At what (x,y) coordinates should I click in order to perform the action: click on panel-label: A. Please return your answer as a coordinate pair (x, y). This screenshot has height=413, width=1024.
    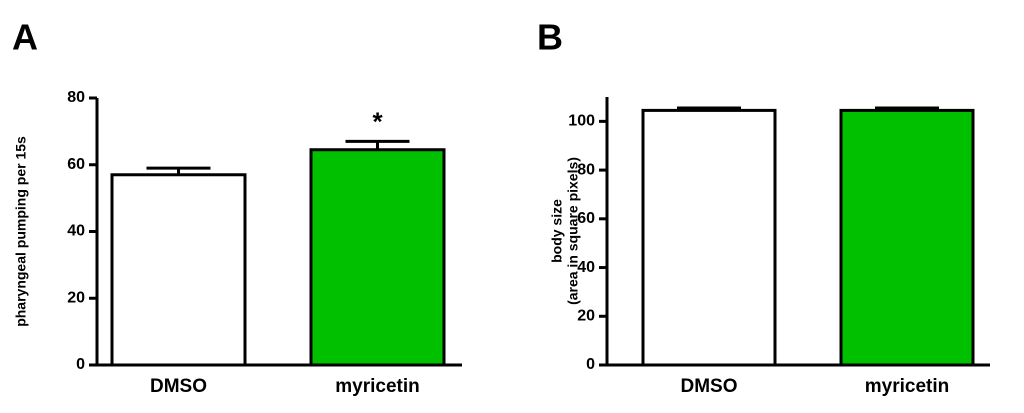
    Looking at the image, I should click on (25, 37).